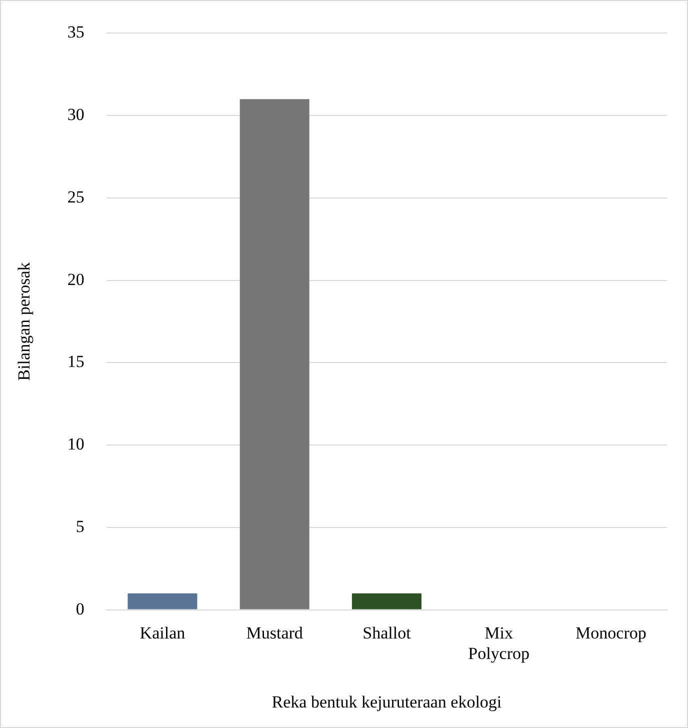  I want to click on x-tick-label: Kailan, so click(163, 632).